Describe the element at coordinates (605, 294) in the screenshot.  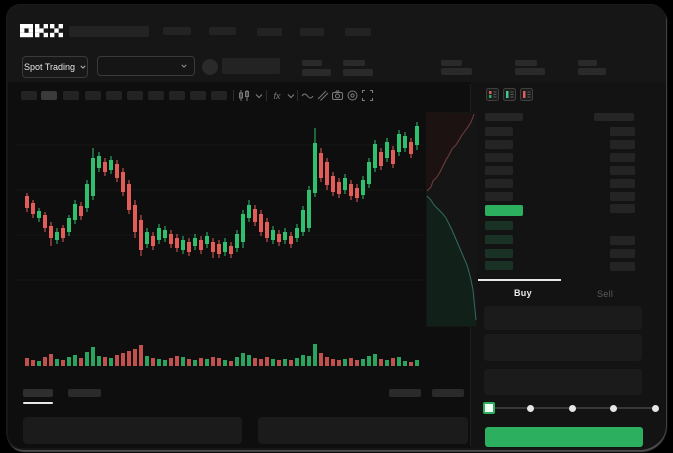
I see `sell-tab-label: Sell` at that location.